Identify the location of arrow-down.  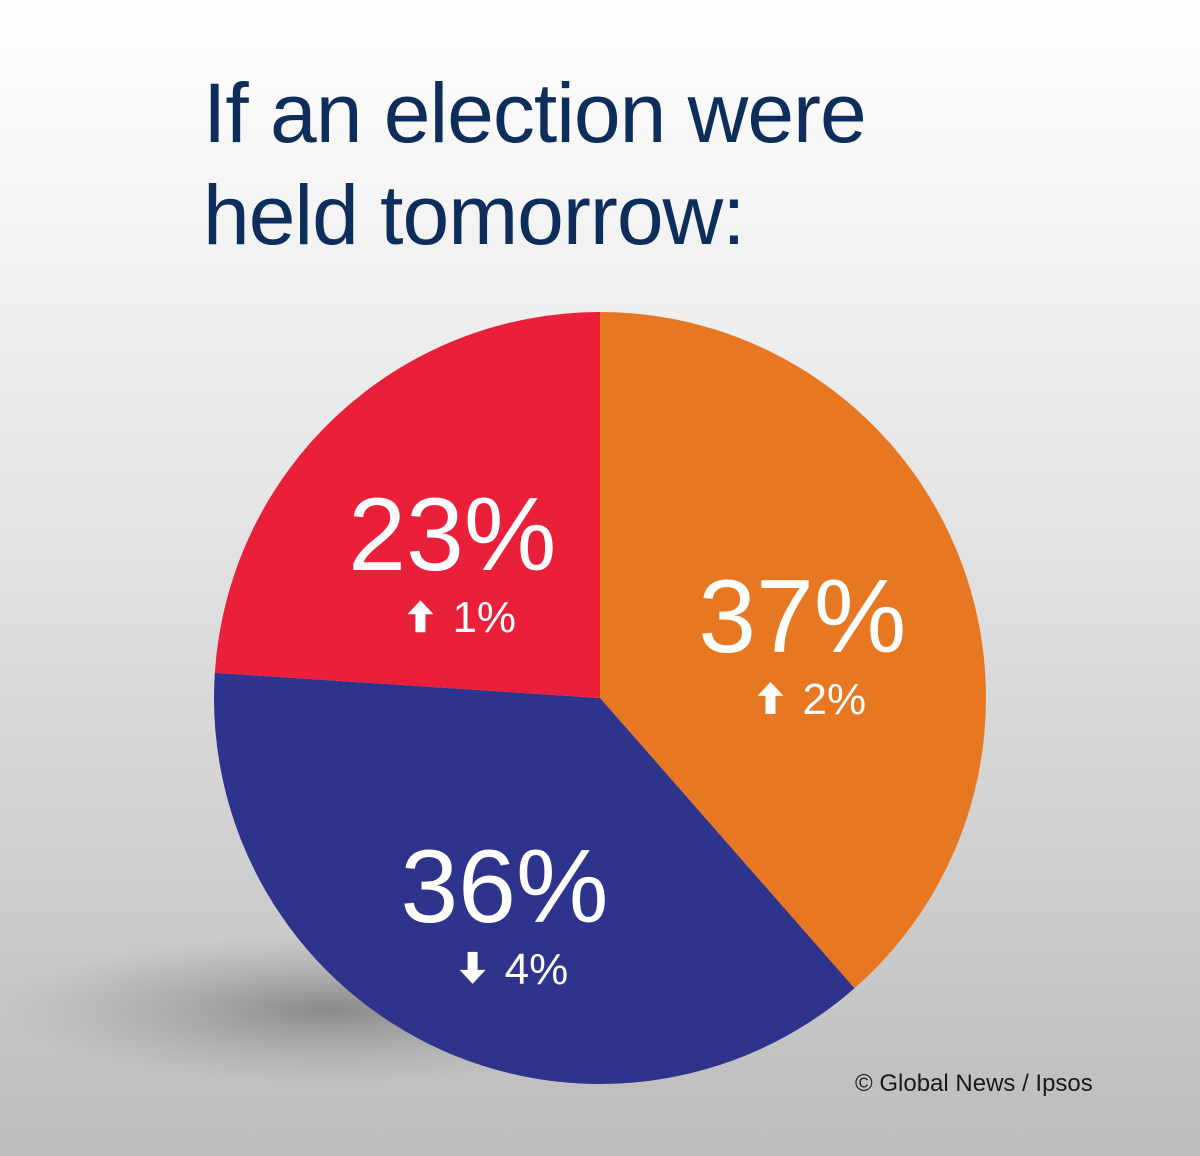
(472, 967).